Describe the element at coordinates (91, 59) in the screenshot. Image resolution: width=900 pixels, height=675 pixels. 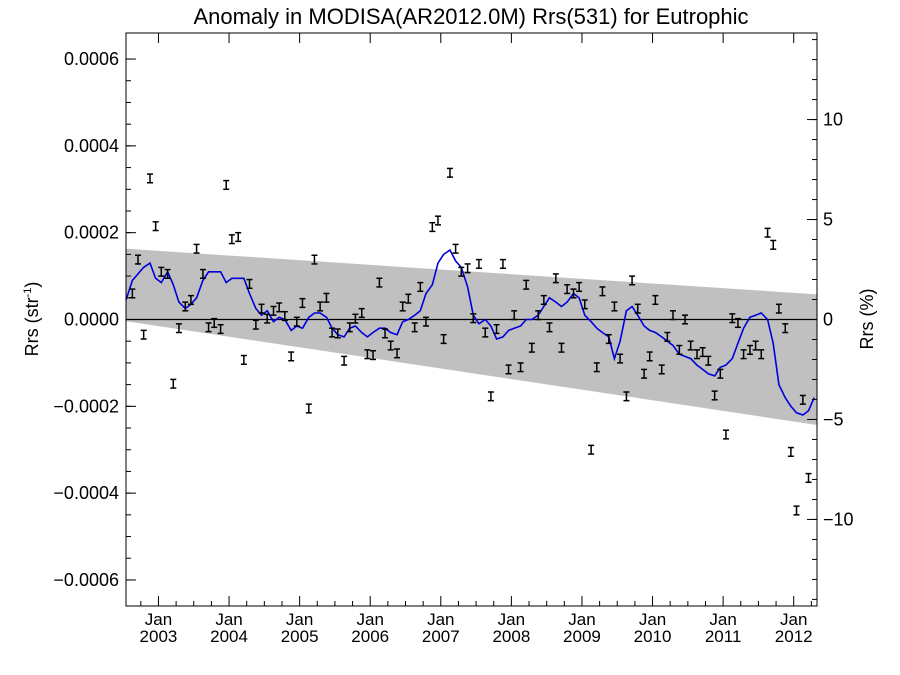
I see `y-tick-label: 0.0006` at that location.